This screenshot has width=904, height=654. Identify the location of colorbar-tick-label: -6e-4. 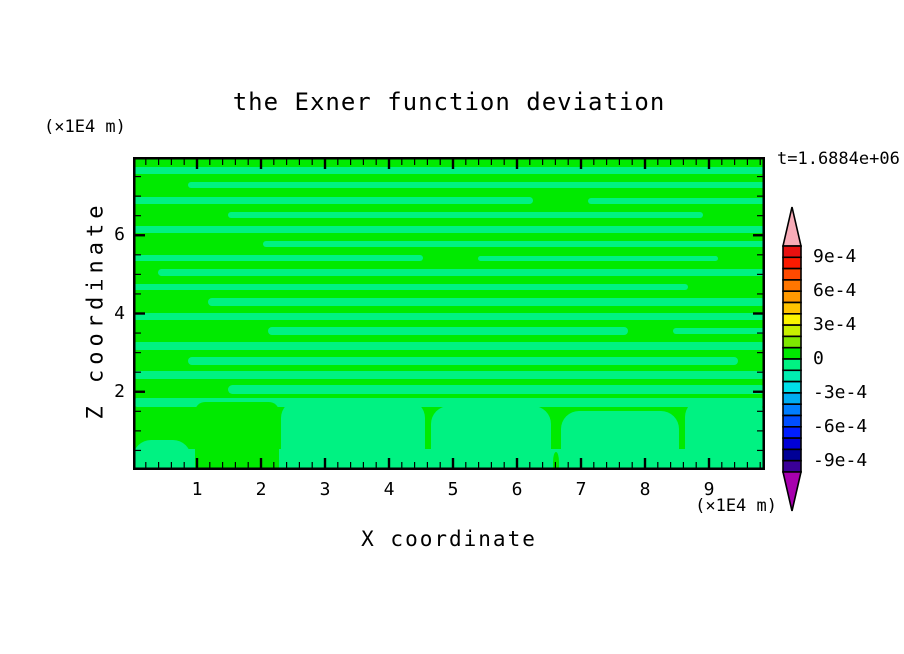
(840, 426).